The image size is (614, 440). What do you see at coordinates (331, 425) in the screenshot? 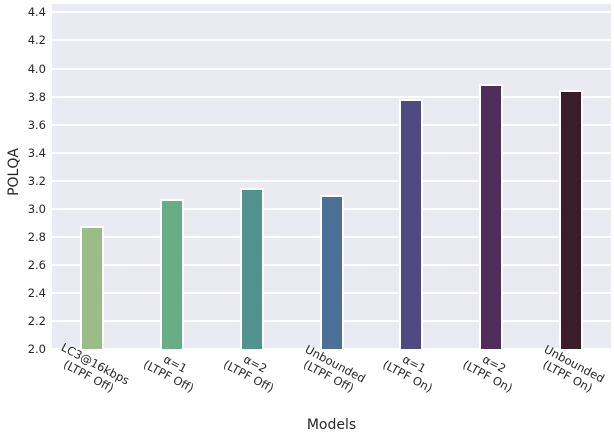
I see `x-axis-label: Models` at bounding box center [331, 425].